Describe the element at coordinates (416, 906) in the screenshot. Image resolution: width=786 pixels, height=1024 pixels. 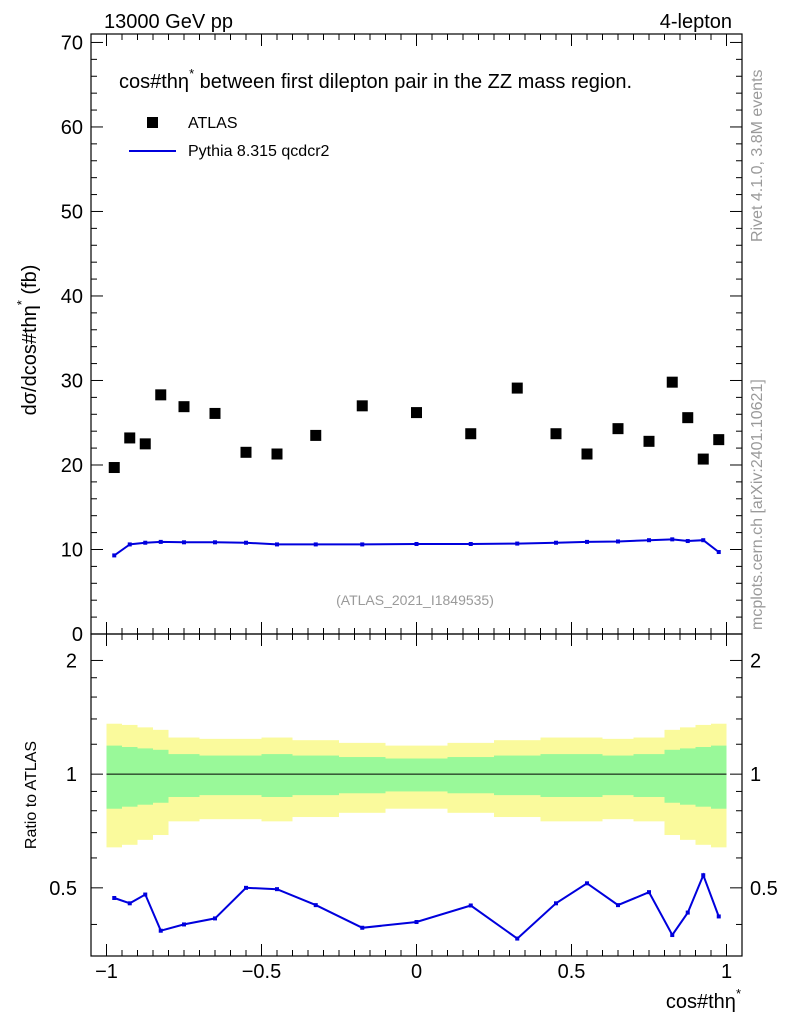
I see `ratio-curve` at that location.